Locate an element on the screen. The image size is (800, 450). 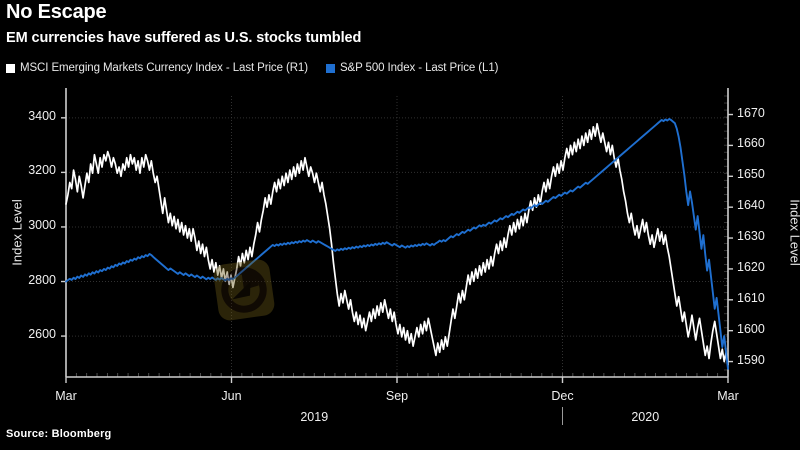
y-right-tick-1610: 1610 is located at coordinates (751, 297).